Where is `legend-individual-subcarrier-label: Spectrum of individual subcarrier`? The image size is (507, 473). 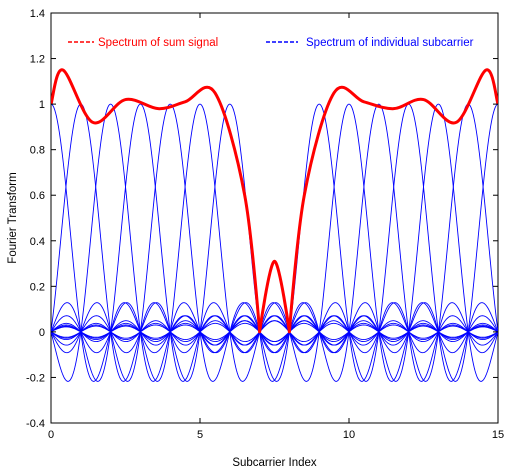 legend-individual-subcarrier-label: Spectrum of individual subcarrier is located at coordinates (390, 43).